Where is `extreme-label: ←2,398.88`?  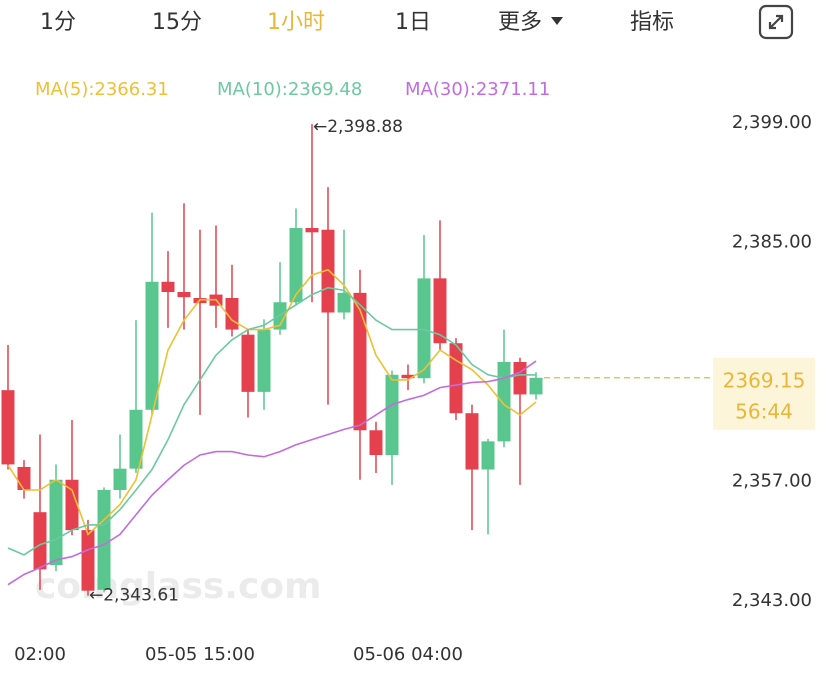 extreme-label: ←2,398.88 is located at coordinates (358, 127).